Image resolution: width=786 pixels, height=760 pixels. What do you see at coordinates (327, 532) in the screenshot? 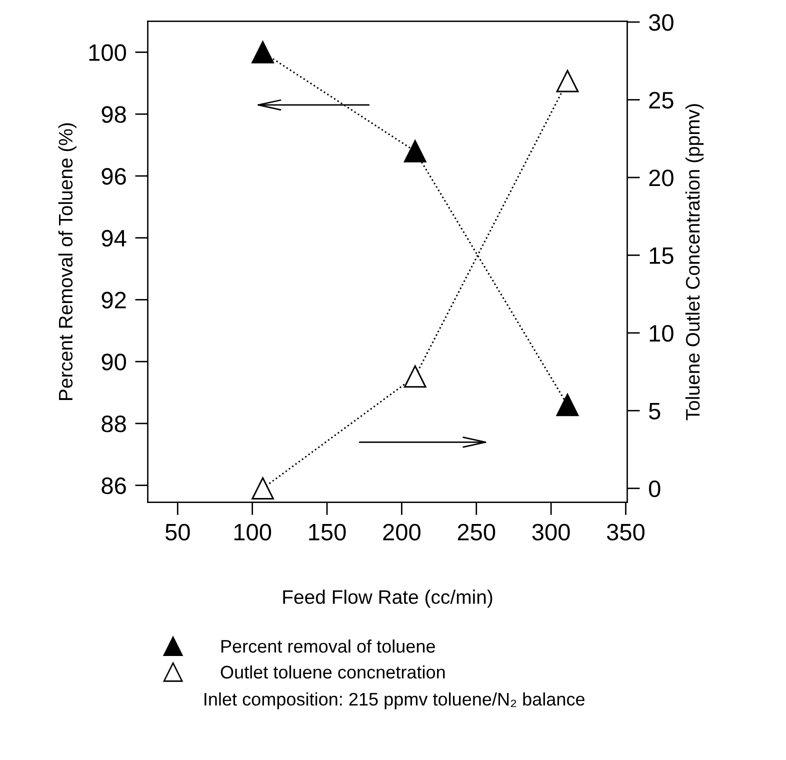
I see `x-tick-label: 150` at bounding box center [327, 532].